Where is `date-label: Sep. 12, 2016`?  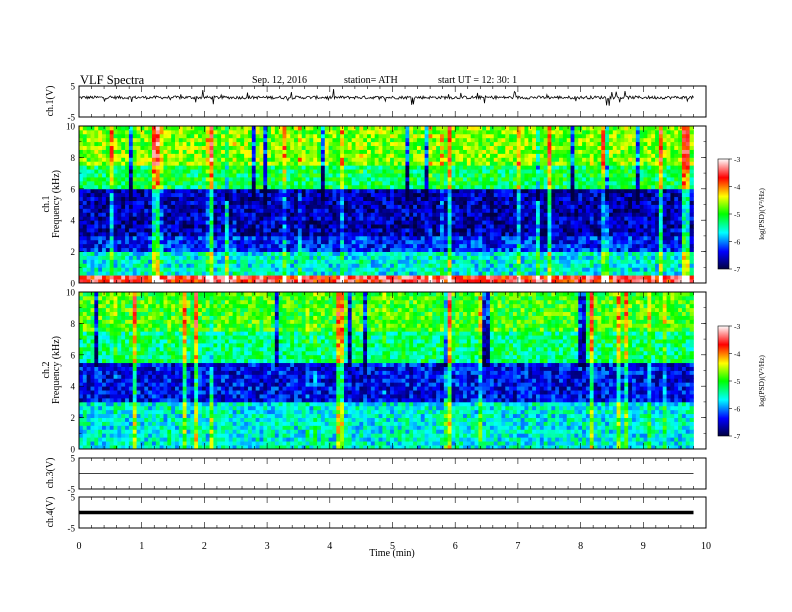
date-label: Sep. 12, 2016 is located at coordinates (279, 80).